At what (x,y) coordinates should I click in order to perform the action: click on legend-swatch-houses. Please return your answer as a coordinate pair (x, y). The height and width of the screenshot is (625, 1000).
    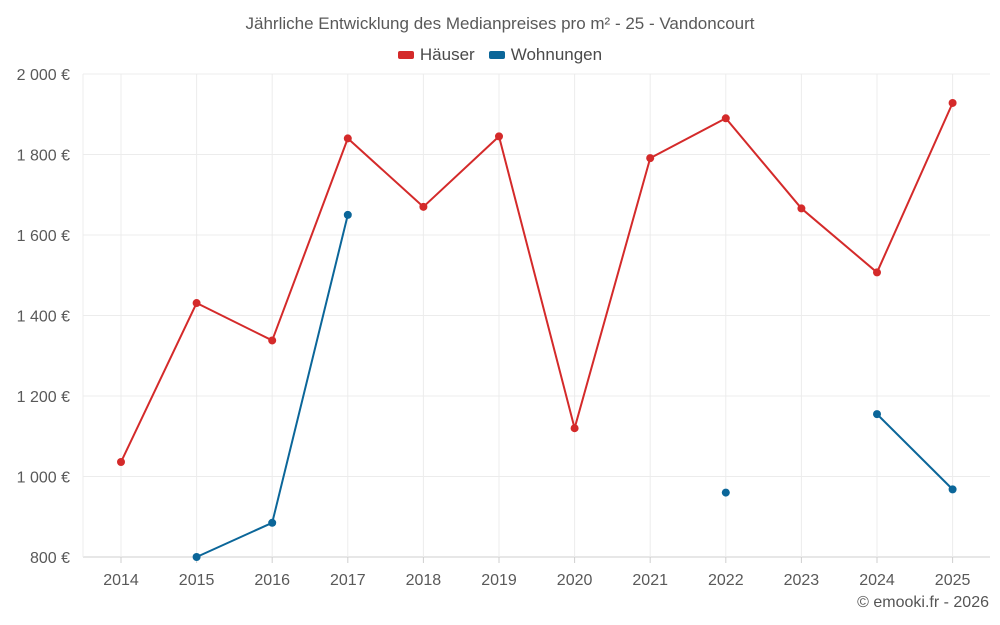
    Looking at the image, I should click on (405, 55).